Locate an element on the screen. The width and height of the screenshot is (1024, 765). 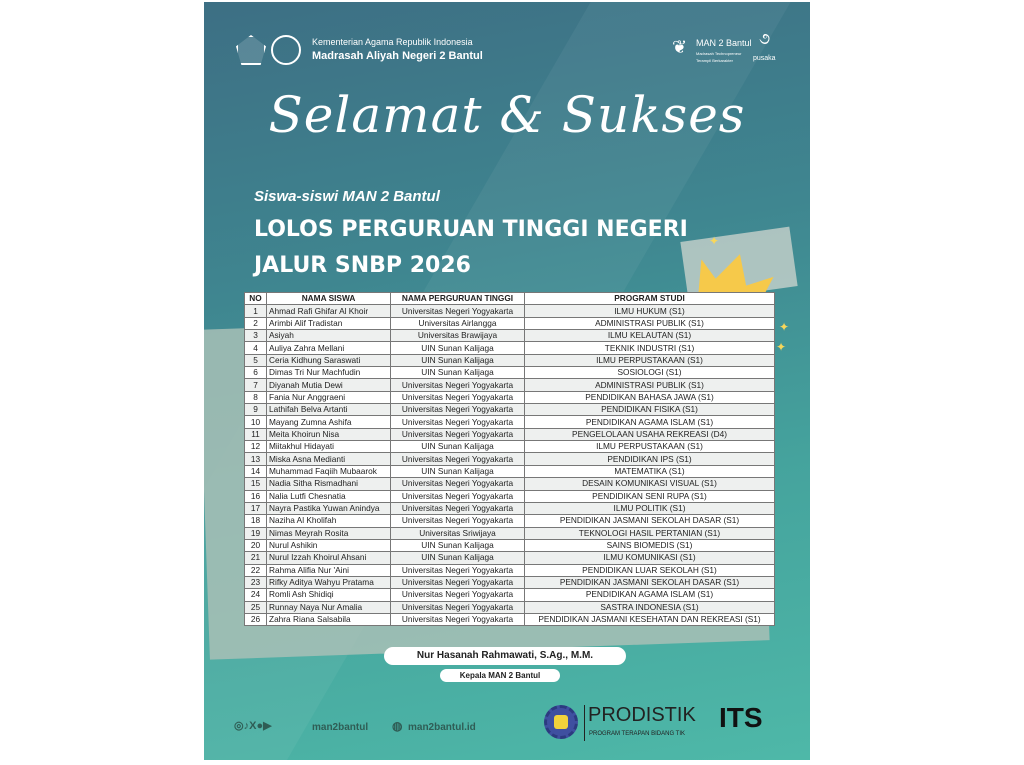
row-number: 6 is located at coordinates (255, 373).